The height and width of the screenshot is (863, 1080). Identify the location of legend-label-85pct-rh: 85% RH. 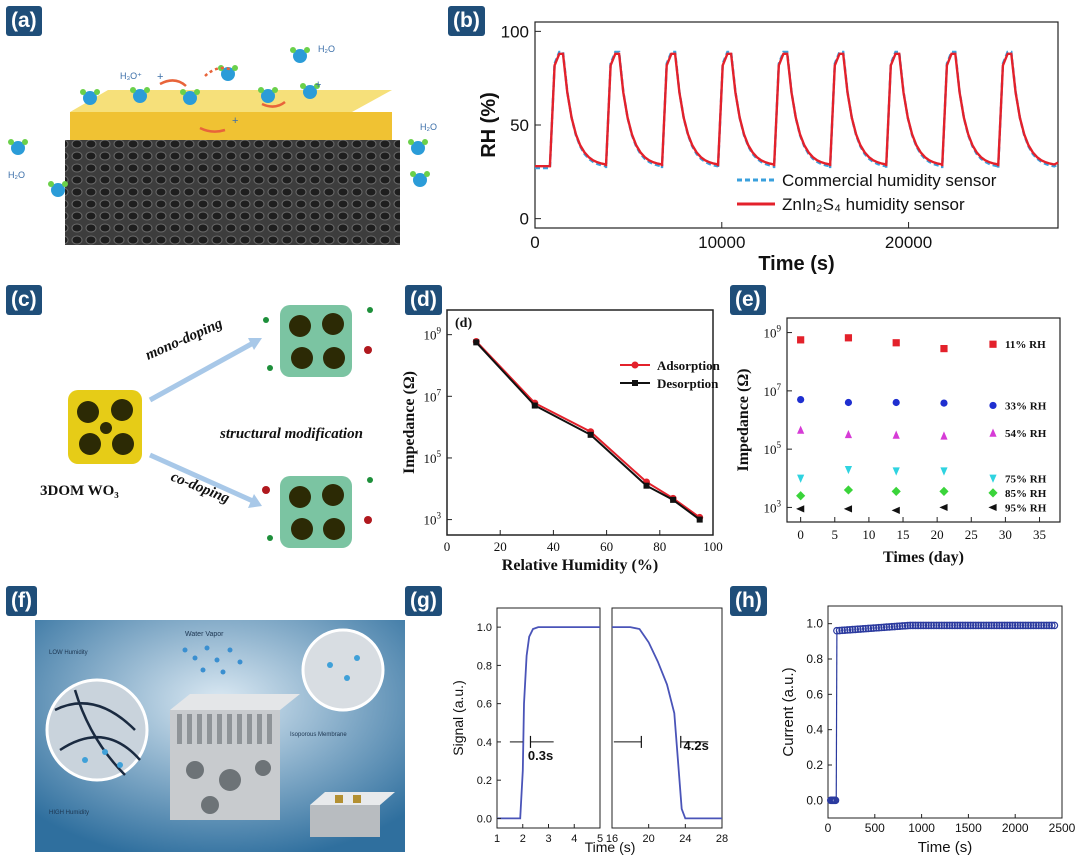
(1026, 494).